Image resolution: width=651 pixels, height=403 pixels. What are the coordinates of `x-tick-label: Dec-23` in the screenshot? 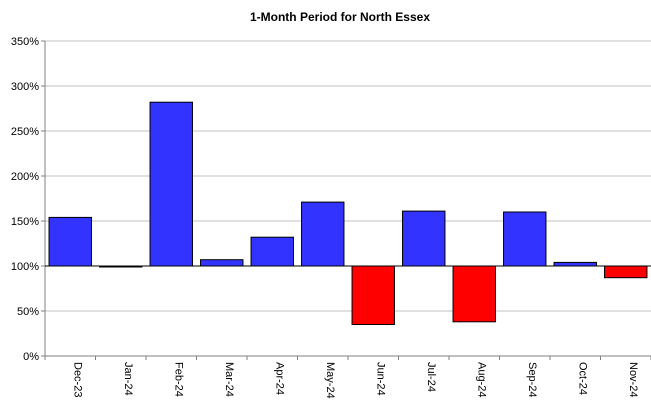 It's located at (77, 379).